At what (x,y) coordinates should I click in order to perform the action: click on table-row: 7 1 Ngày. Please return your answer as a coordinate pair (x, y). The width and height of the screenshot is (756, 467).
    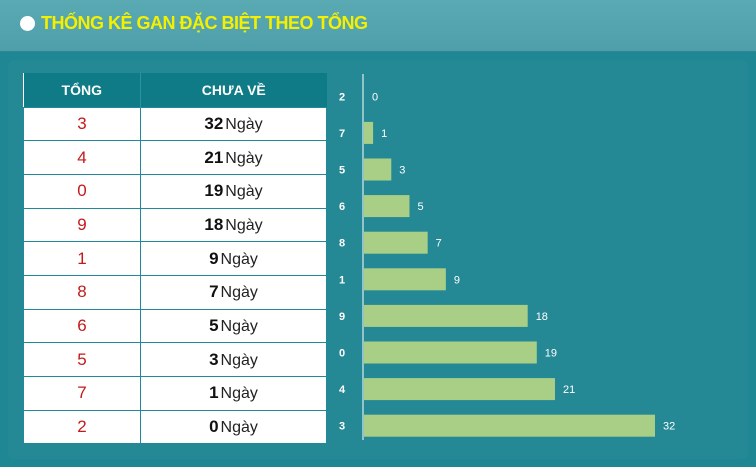
    Looking at the image, I should click on (175, 393).